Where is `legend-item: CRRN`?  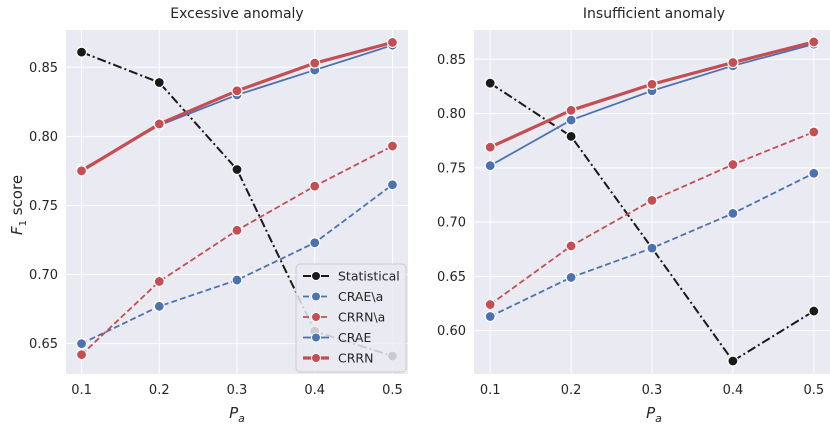
legend-item: CRRN is located at coordinates (338, 358).